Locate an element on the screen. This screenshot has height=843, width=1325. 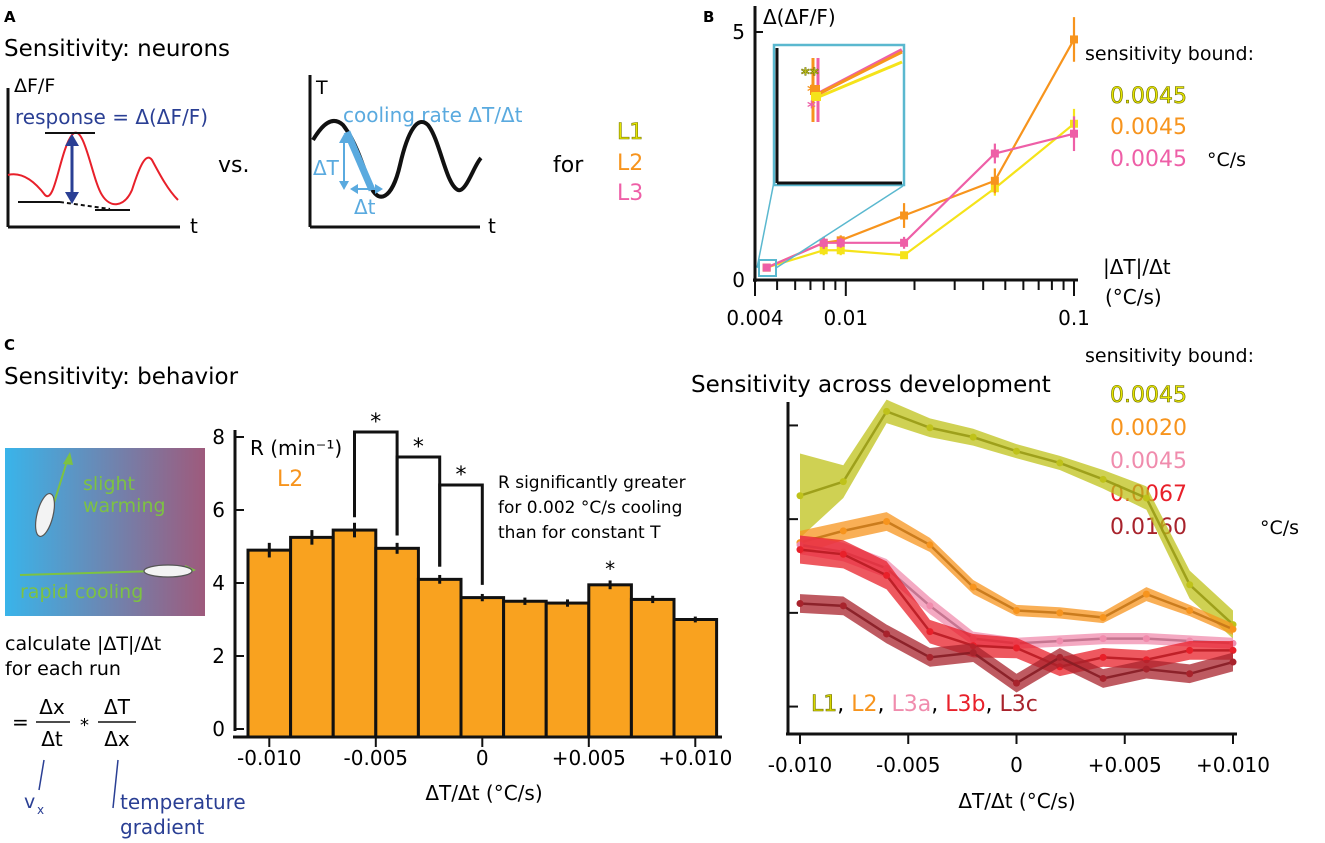
for-label: for is located at coordinates (568, 165).